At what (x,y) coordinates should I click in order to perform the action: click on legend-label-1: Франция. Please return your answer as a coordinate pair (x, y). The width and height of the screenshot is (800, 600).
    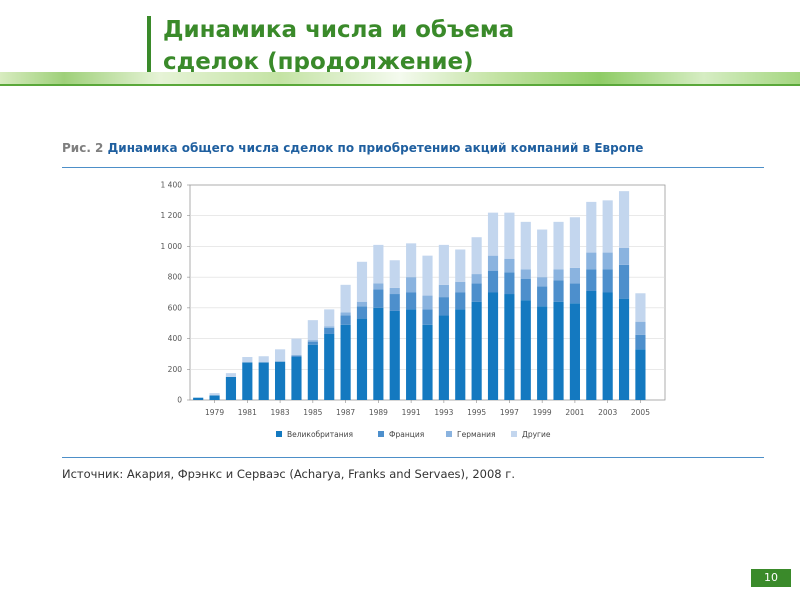
    Looking at the image, I should click on (406, 434).